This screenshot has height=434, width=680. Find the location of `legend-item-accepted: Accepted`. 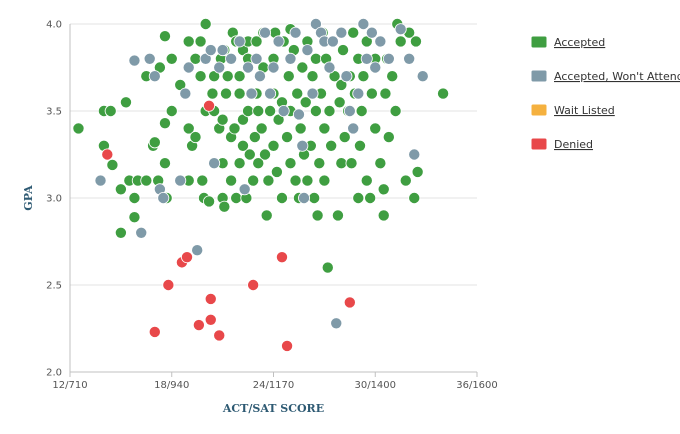

legend-item-accepted: Accepted is located at coordinates (579, 42).